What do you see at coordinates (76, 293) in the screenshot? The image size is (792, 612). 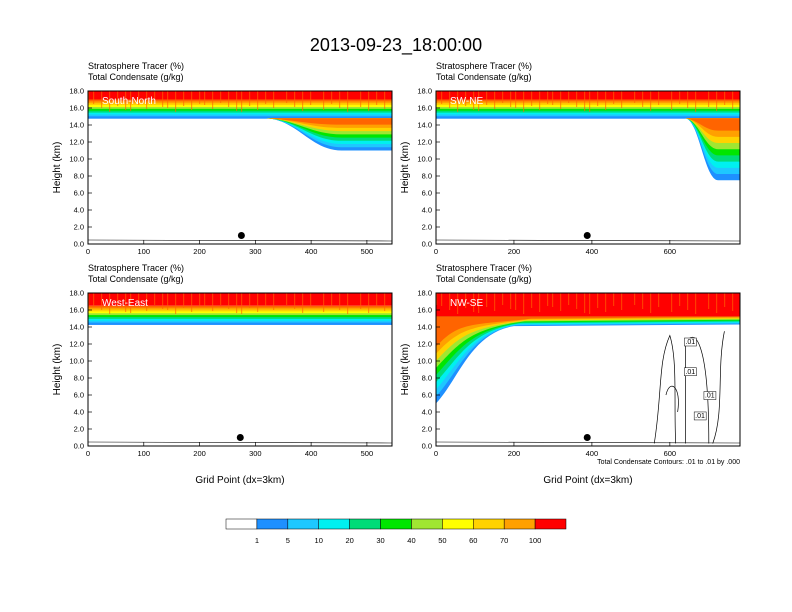 I see `y-tick-label: 18.0` at bounding box center [76, 293].